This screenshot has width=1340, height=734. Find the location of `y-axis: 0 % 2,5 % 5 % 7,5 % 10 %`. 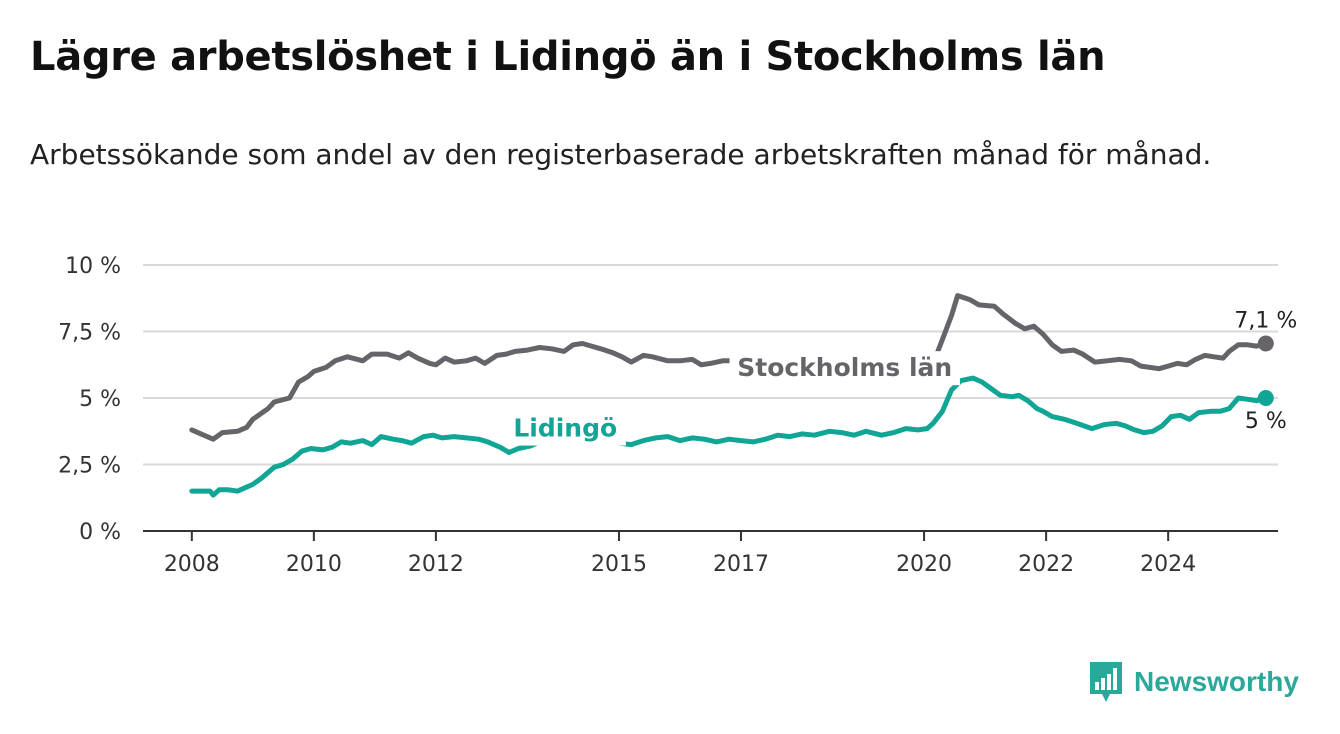

y-axis: 0 % 2,5 % 5 % 7,5 % 10 % is located at coordinates (89, 399).